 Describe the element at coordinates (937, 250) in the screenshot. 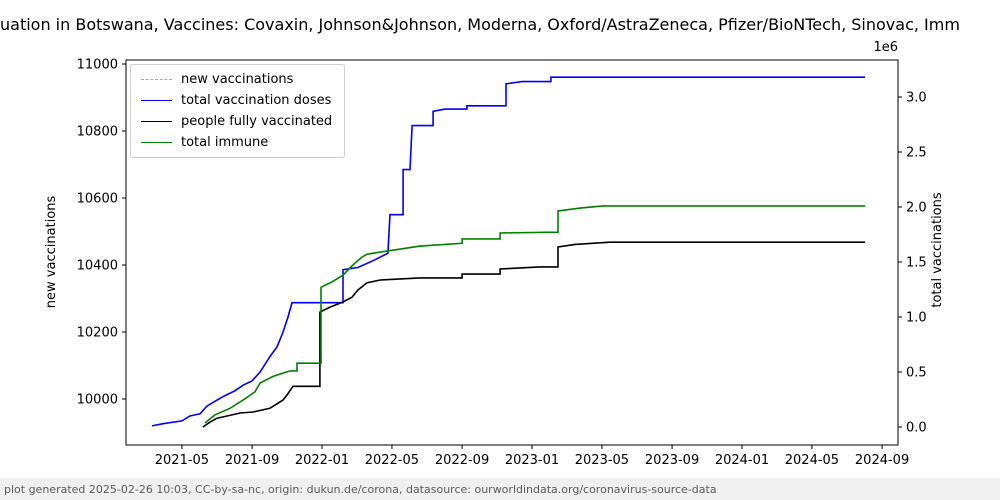

I see `right-axis-label: total vaccinations` at that location.